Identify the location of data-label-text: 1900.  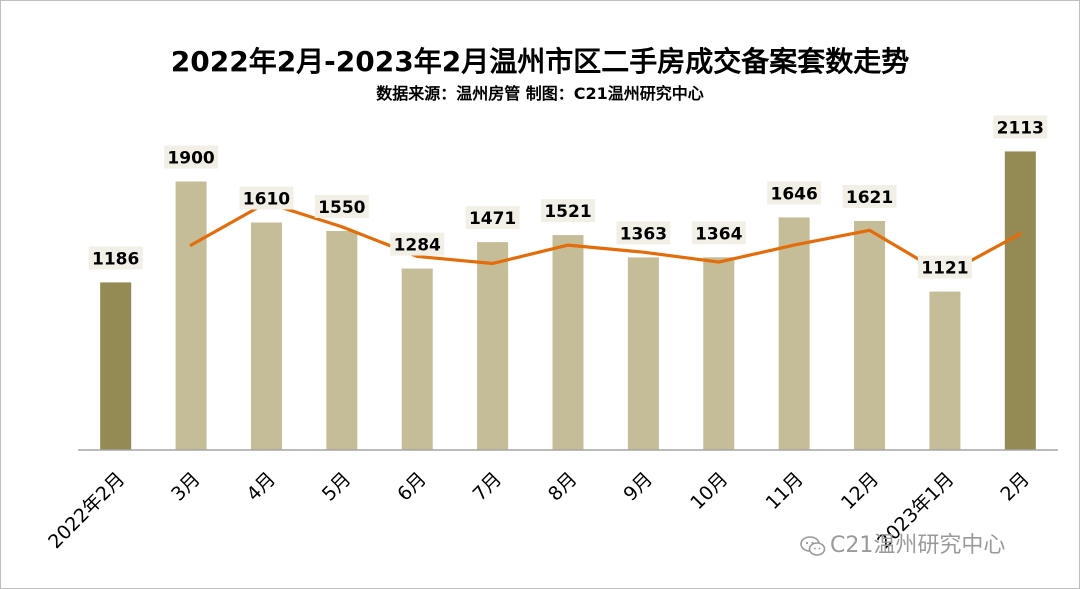
(190, 159).